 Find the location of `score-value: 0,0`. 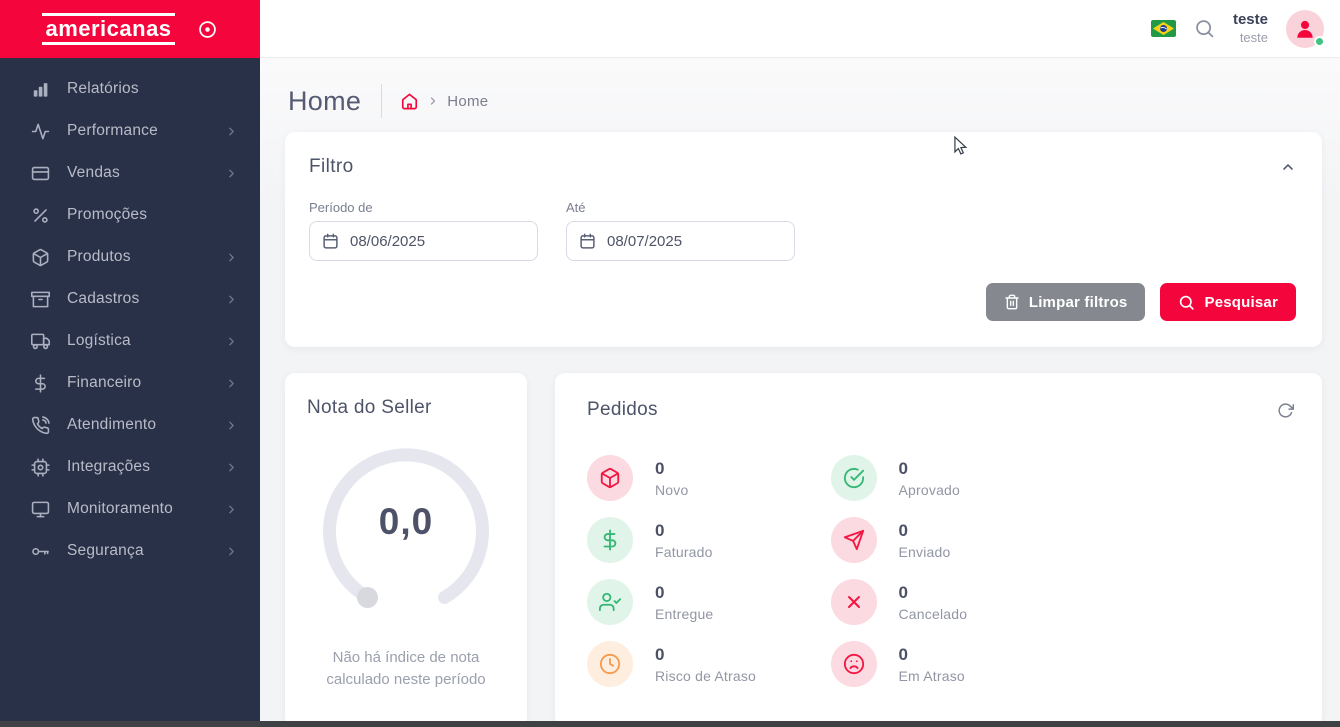

score-value: 0,0 is located at coordinates (406, 521).